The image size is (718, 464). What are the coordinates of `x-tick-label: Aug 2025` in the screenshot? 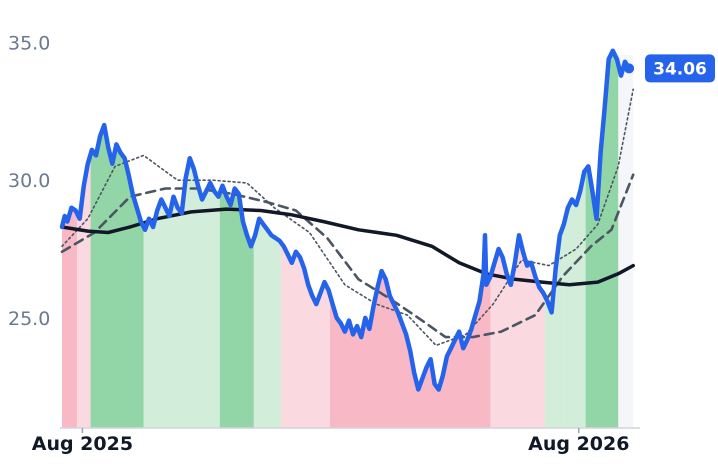 It's located at (82, 444).